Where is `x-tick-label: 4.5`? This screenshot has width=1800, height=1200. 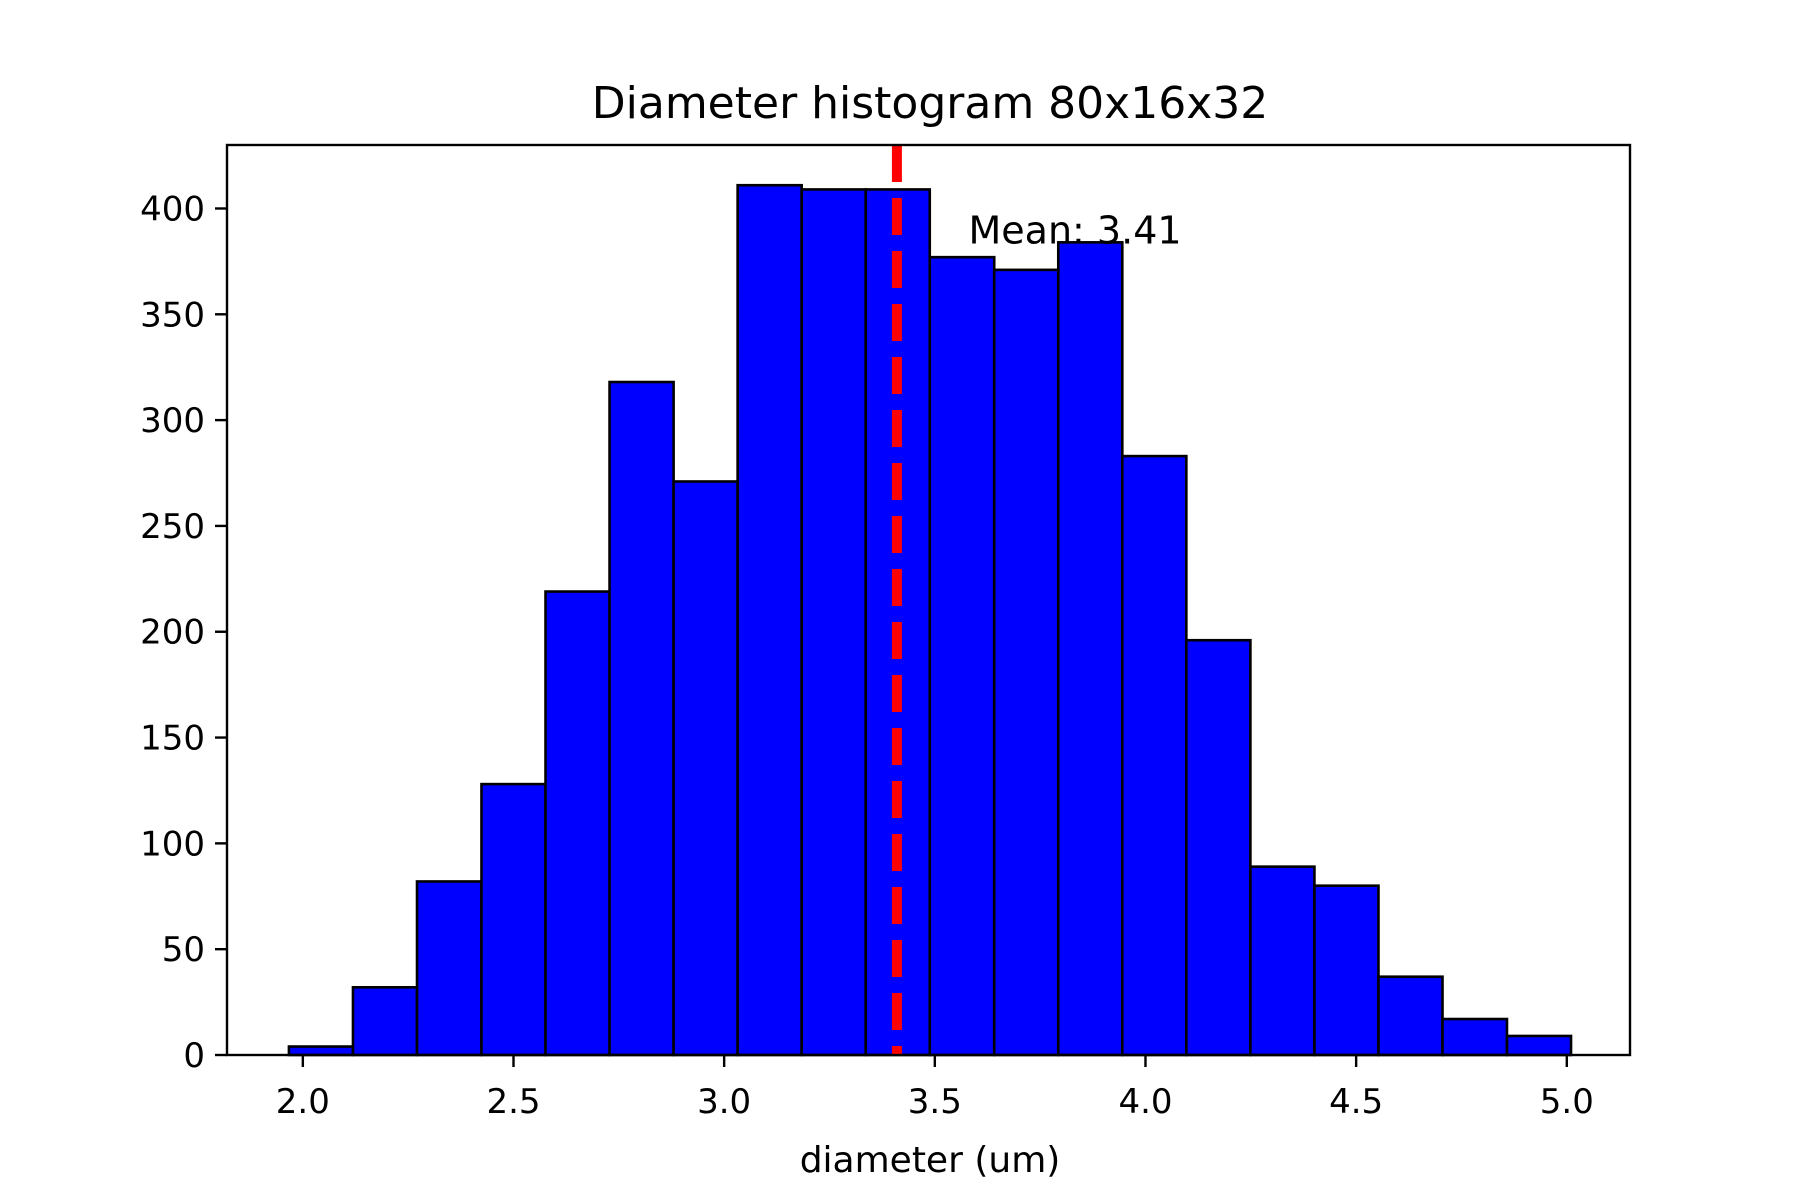 x-tick-label: 4.5 is located at coordinates (1356, 1102).